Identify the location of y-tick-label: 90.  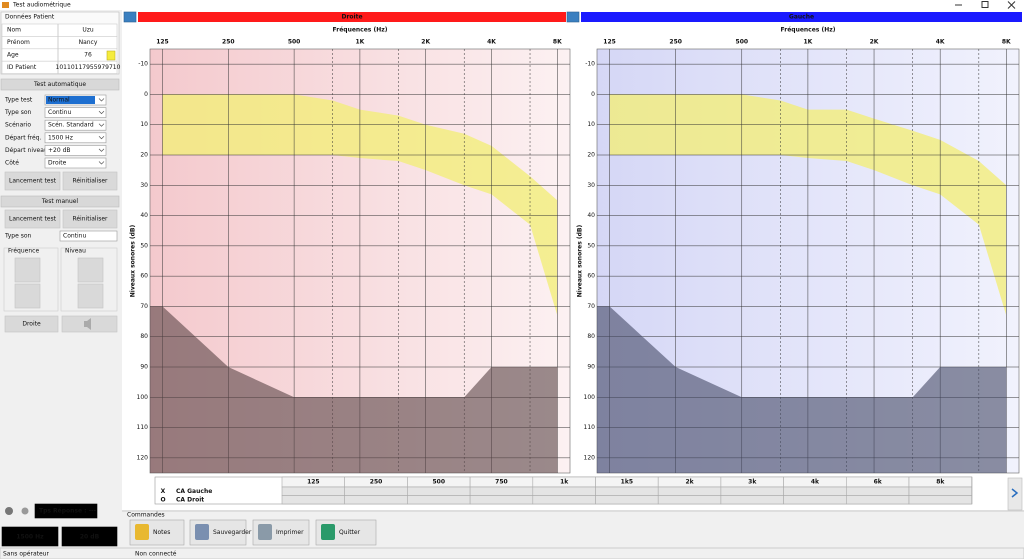
(144, 367).